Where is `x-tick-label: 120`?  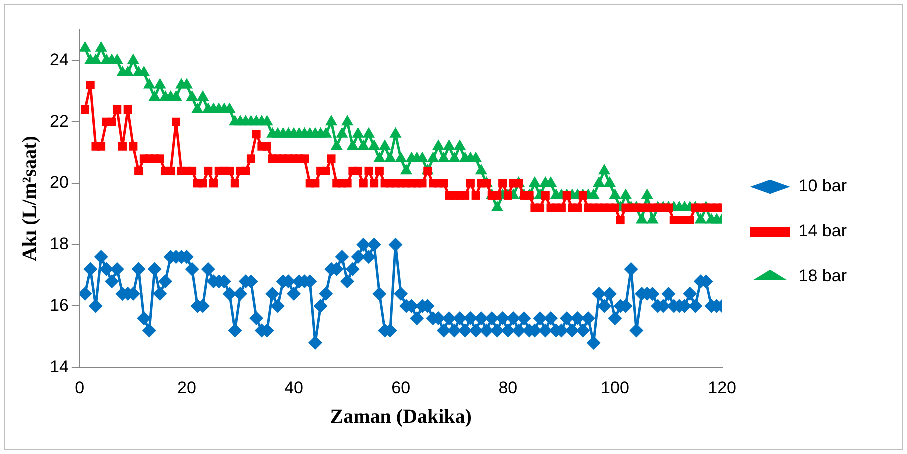
x-tick-label: 120 is located at coordinates (722, 388).